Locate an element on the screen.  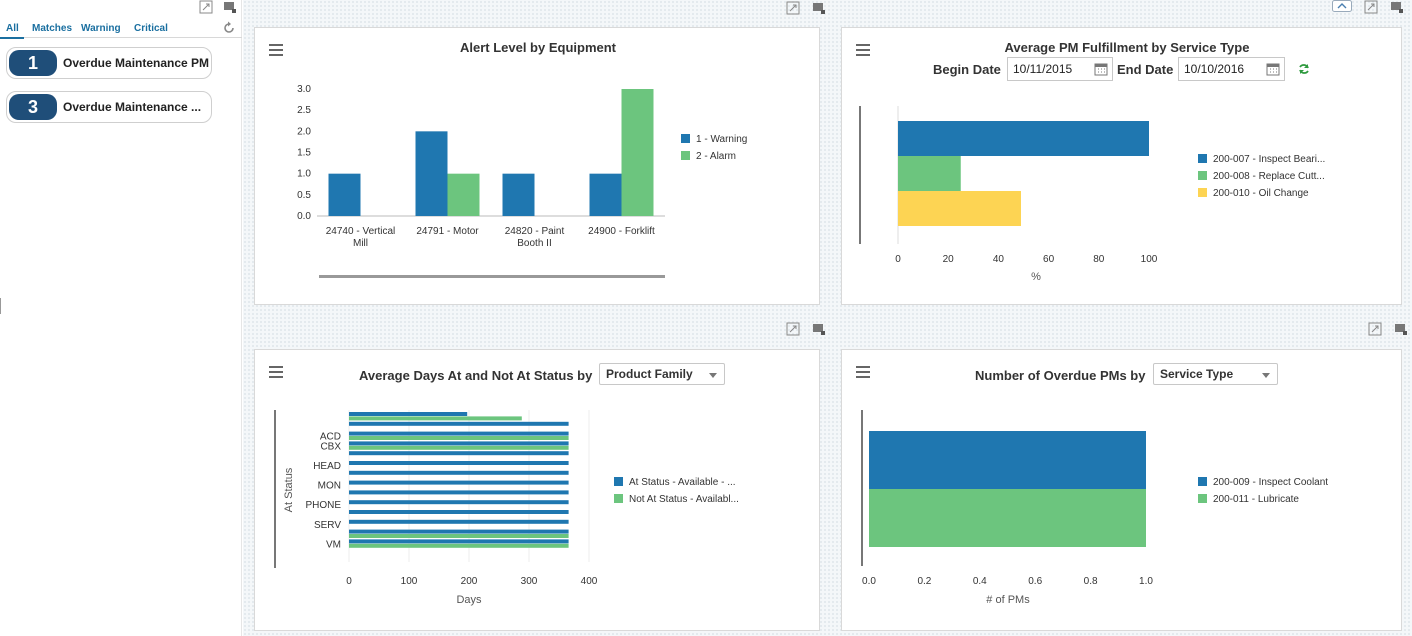
x-axis-title: # of PMs is located at coordinates (1008, 600).